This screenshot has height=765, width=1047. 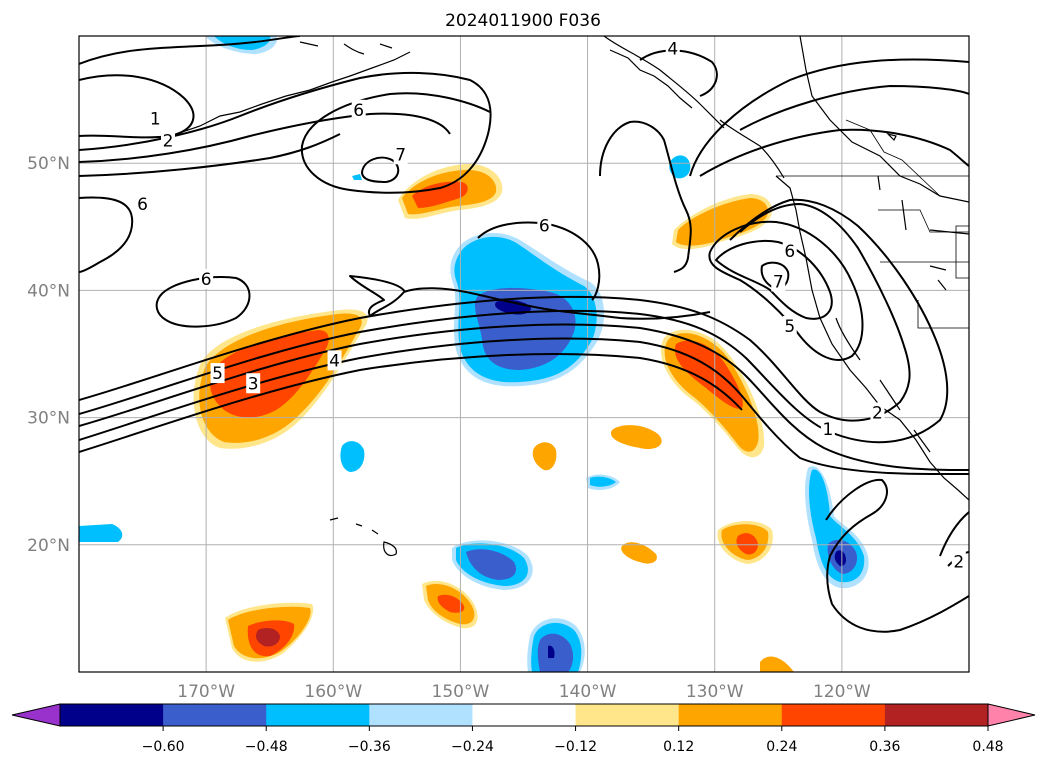 What do you see at coordinates (217, 374) in the screenshot?
I see `contour-label: 5` at bounding box center [217, 374].